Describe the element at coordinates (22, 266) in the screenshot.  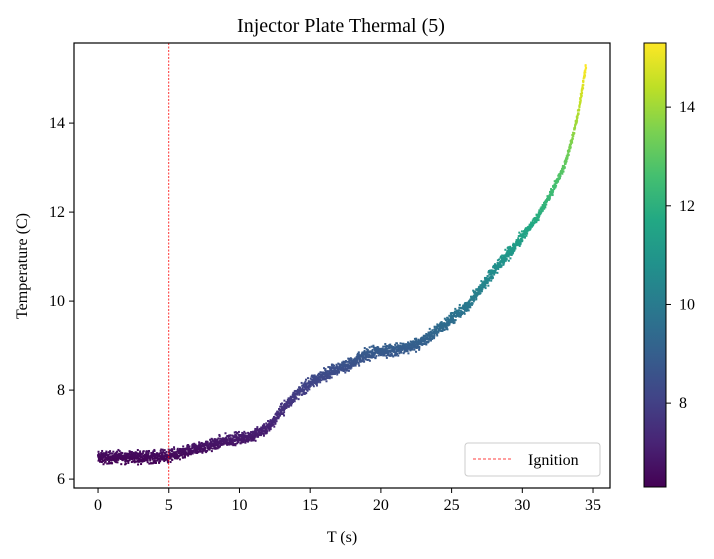
I see `y-axis-label: Temperature (C)` at that location.